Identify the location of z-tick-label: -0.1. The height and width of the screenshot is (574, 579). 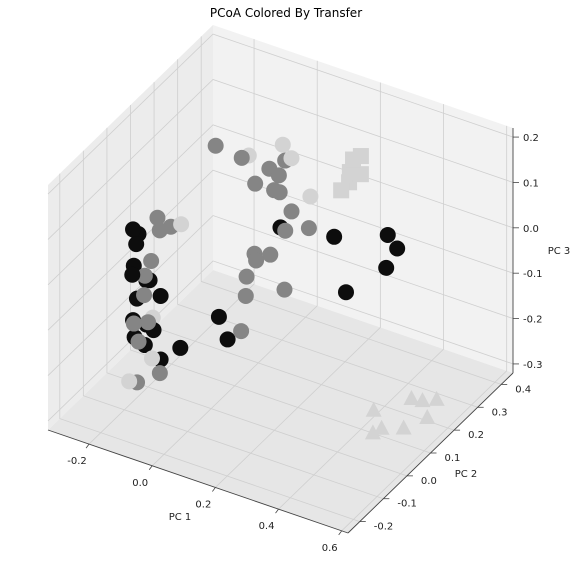
(533, 274).